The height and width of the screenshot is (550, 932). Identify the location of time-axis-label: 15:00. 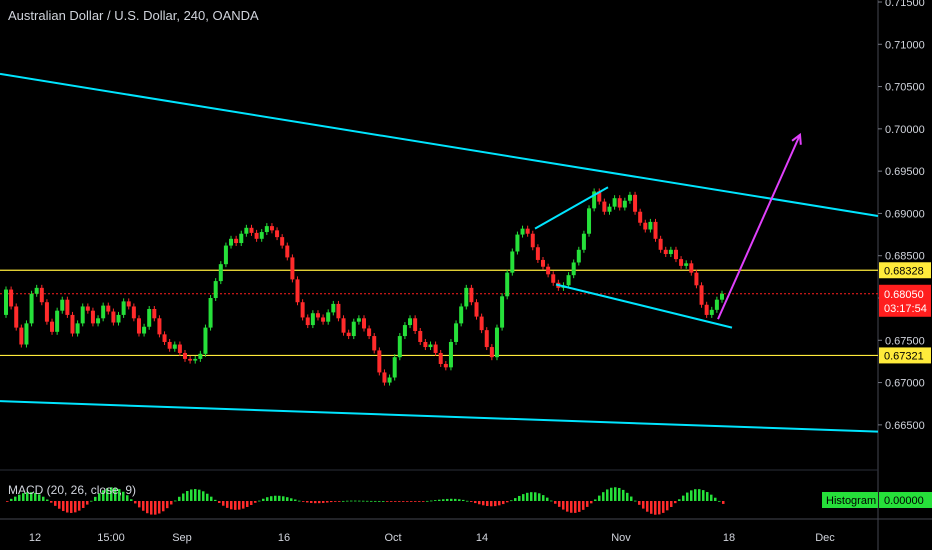
(111, 538).